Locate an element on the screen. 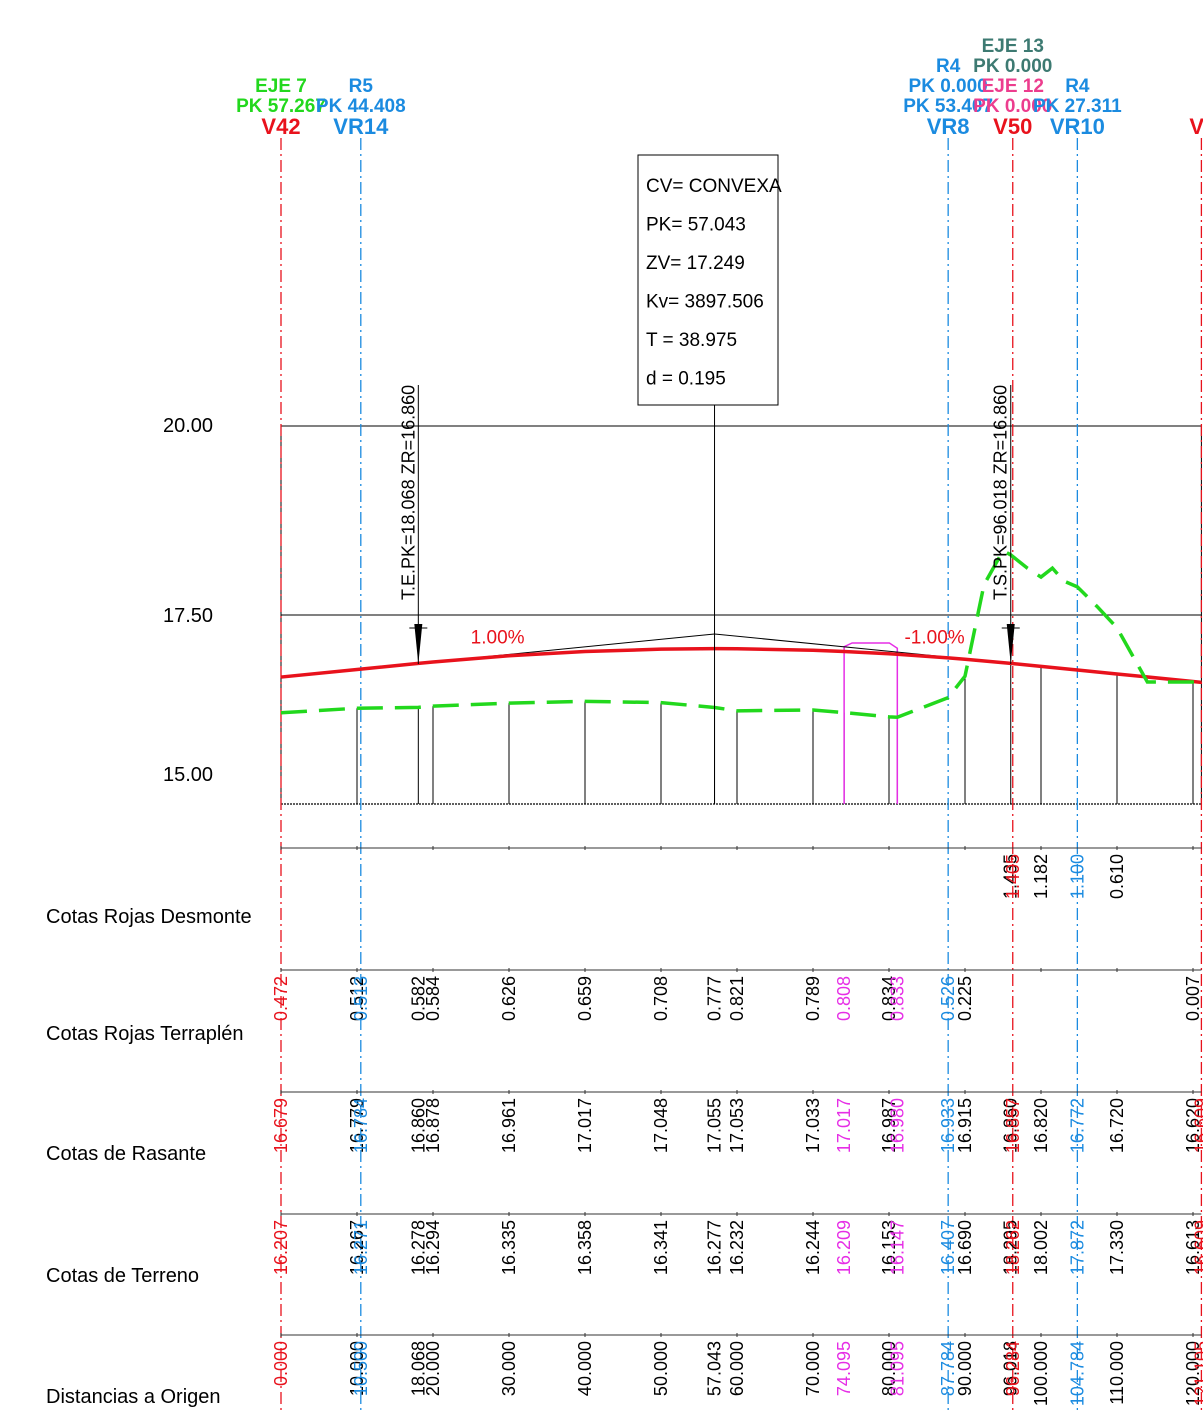 The width and height of the screenshot is (1203, 1425). header-1-0: R5 is located at coordinates (361, 86).